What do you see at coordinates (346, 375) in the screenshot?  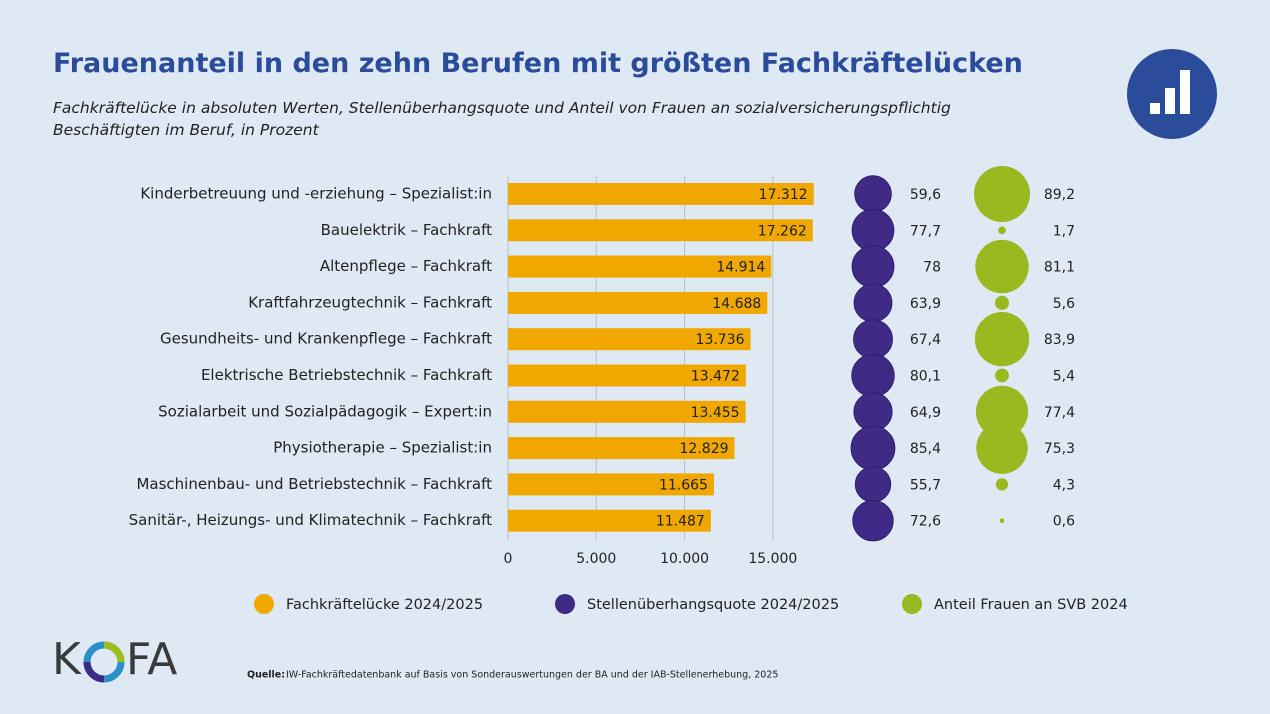 I see `y-tick-label: Elektrische Betriebstechnik – Fachkraft` at bounding box center [346, 375].